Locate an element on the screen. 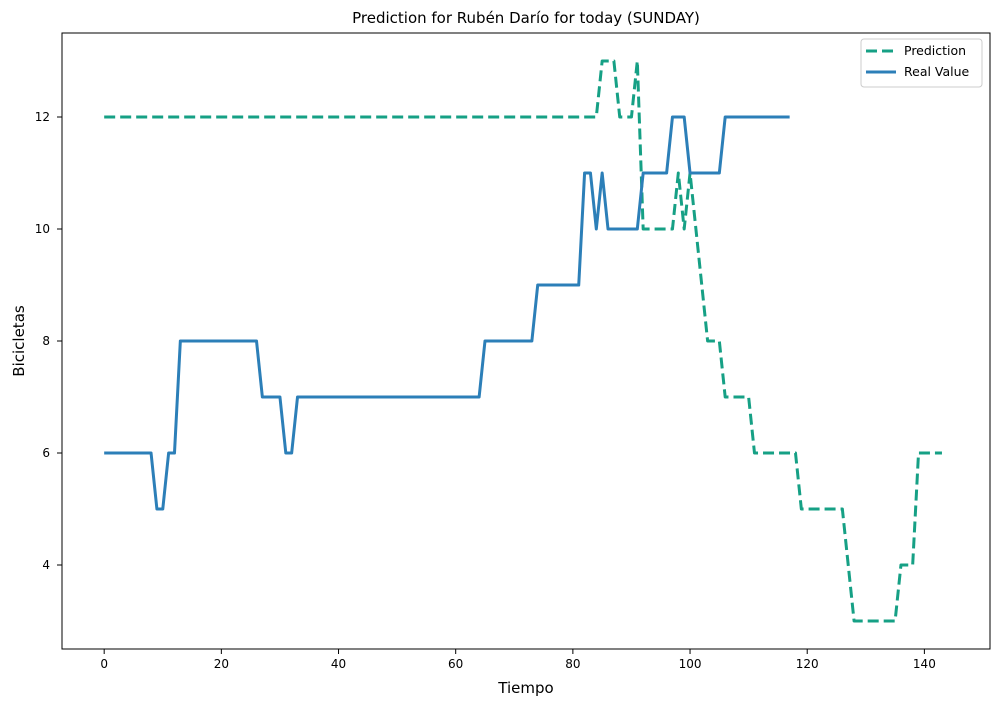  x-axis: 0 20 40 60 80 100 120 140 is located at coordinates (518, 660).